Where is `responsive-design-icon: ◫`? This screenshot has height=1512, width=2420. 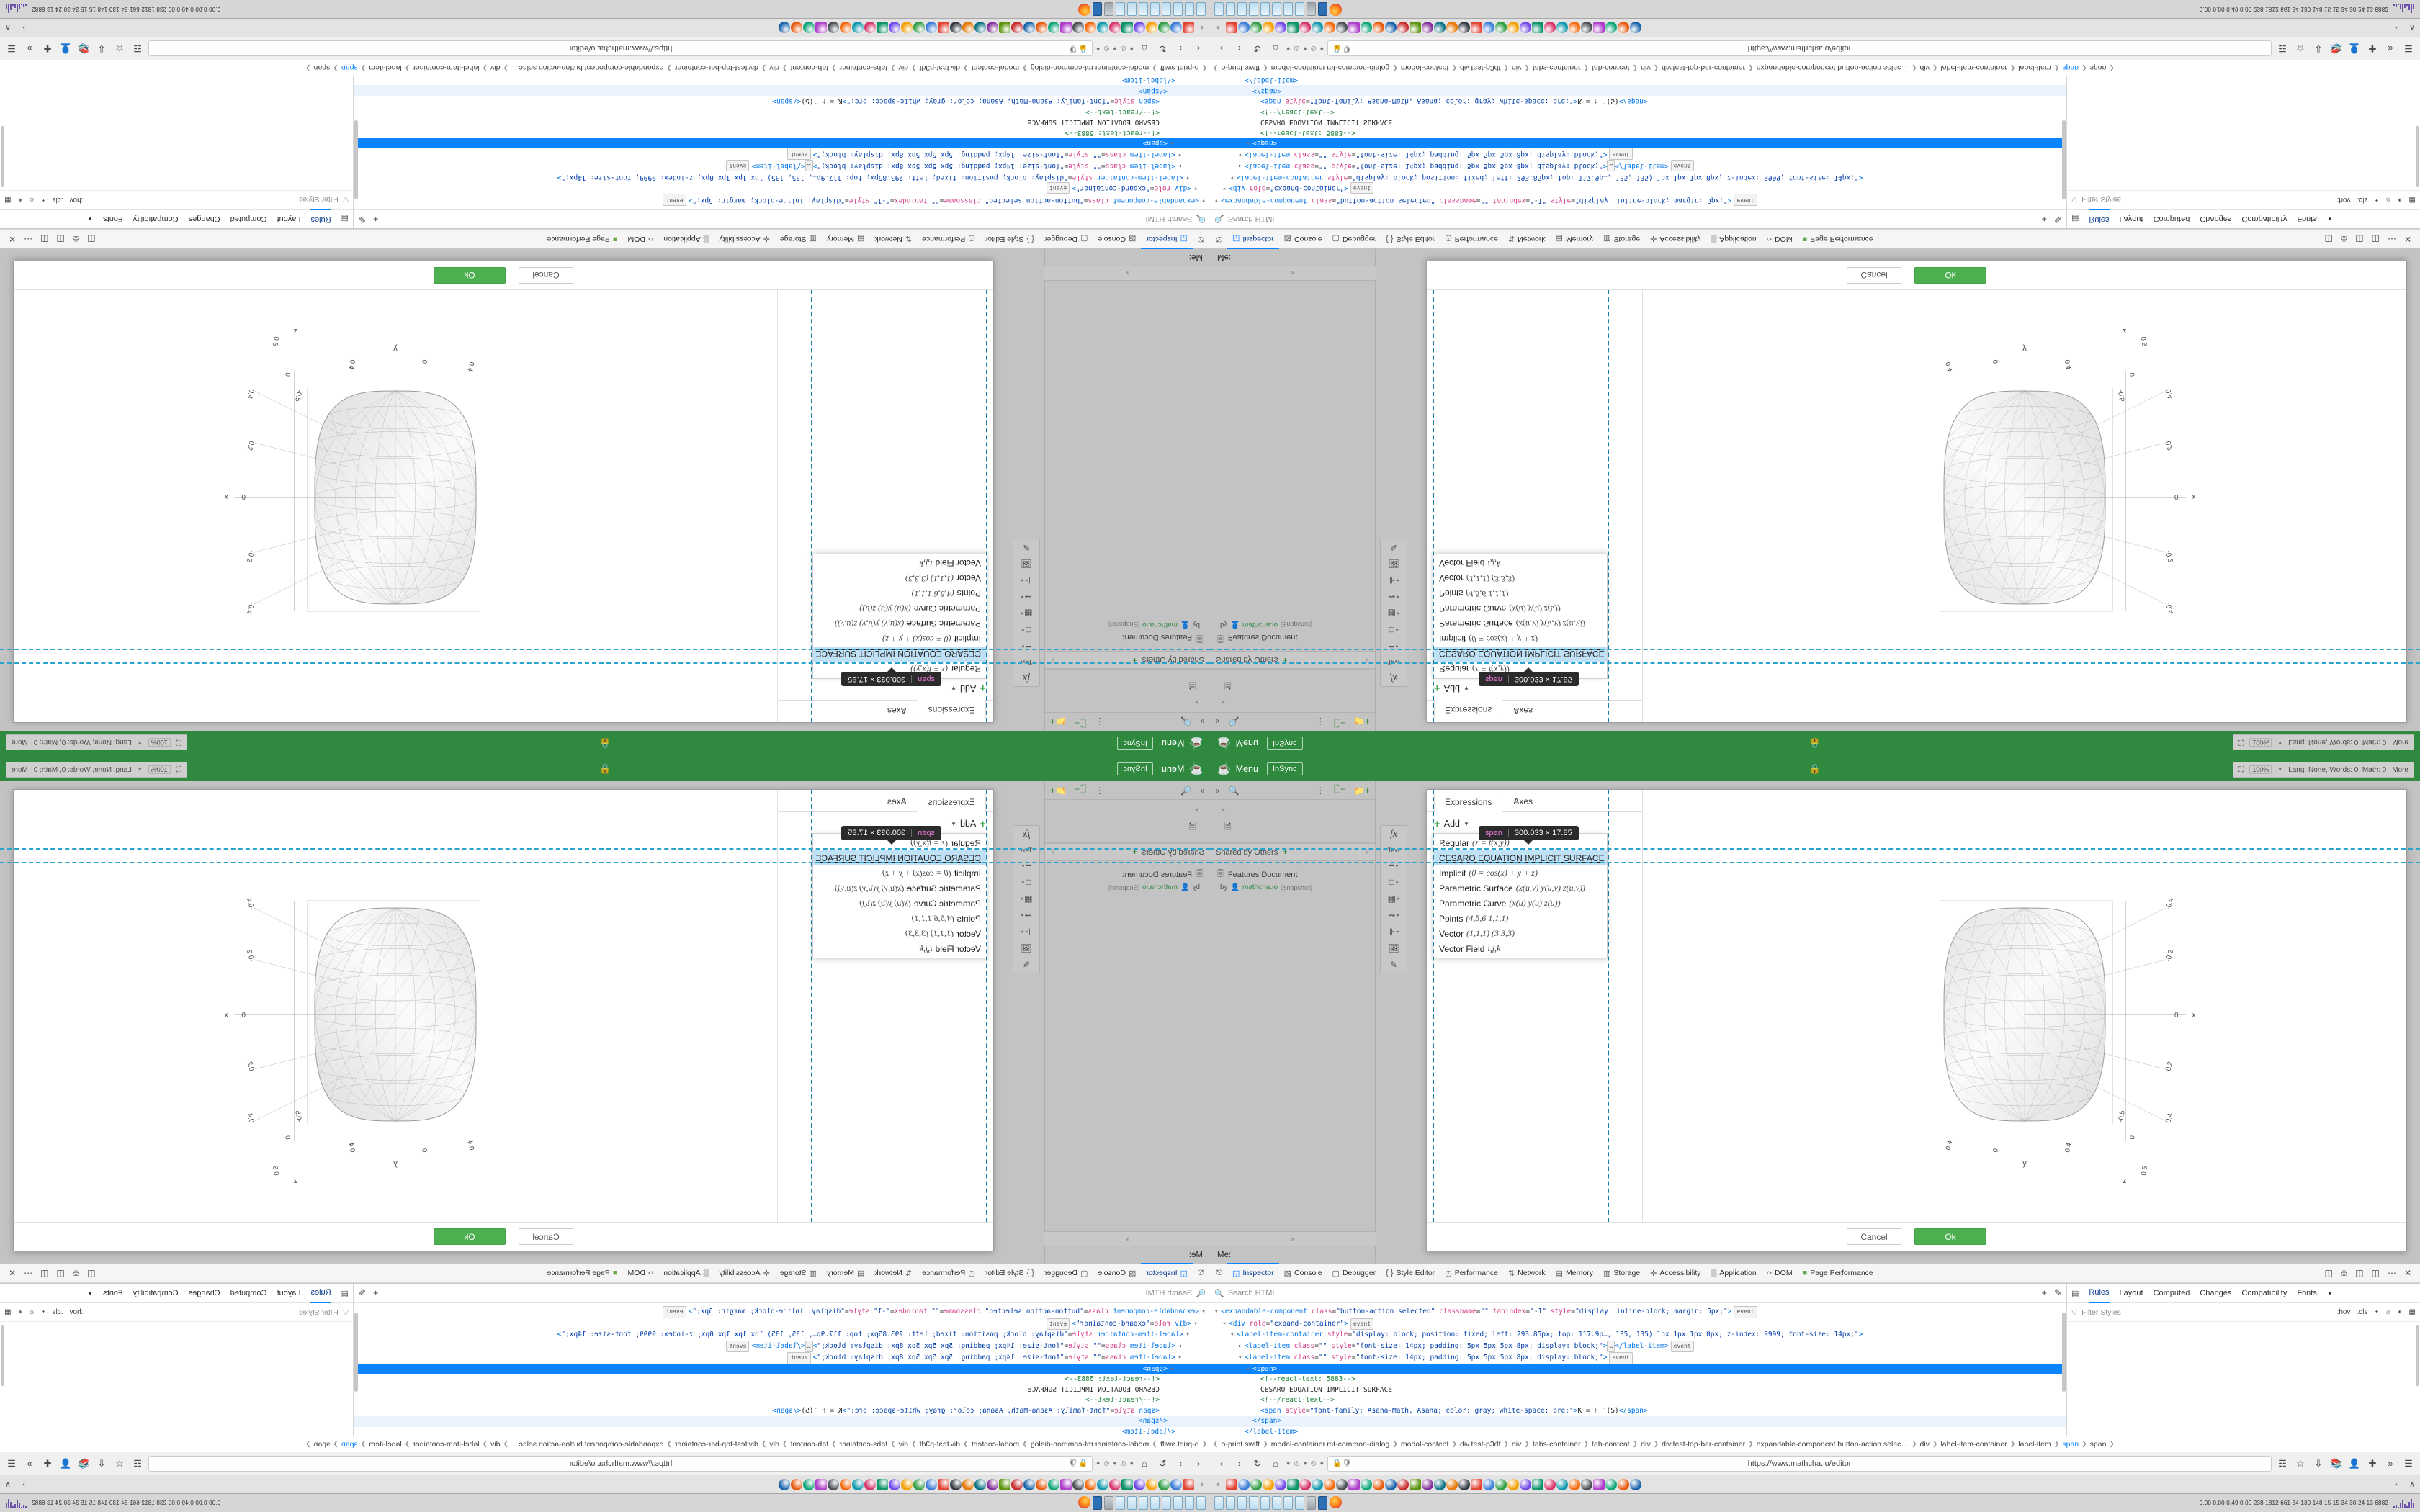
responsive-design-icon: ◫ is located at coordinates (91, 239).